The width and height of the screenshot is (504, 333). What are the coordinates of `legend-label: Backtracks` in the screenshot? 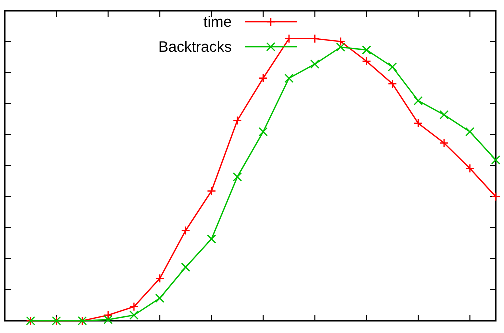 It's located at (195, 47).